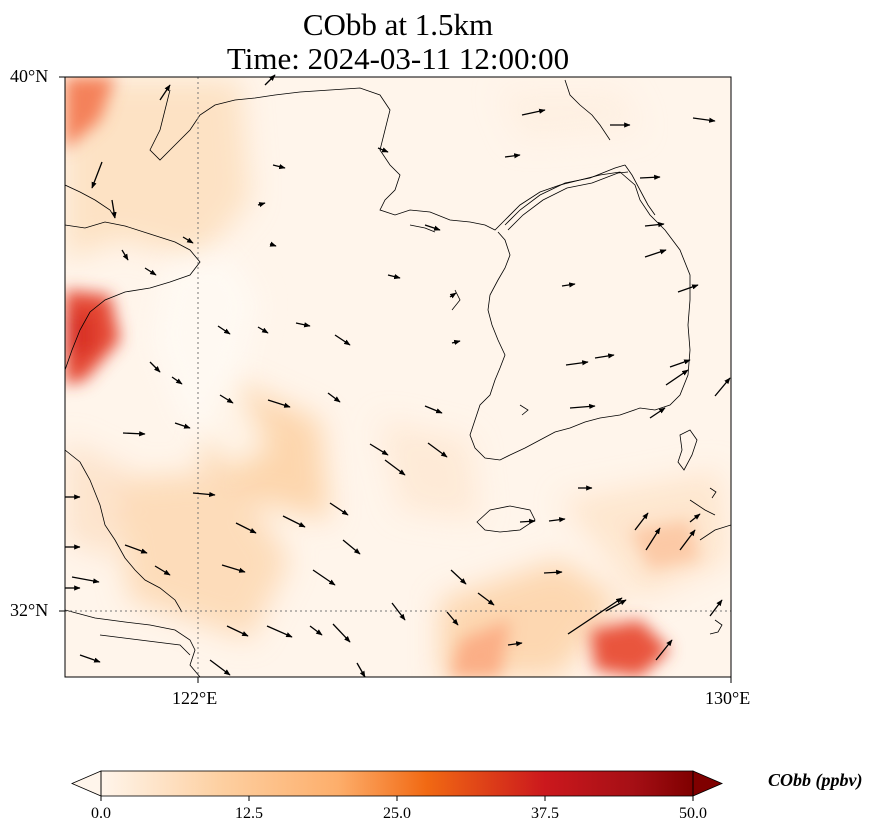 Image resolution: width=887 pixels, height=836 pixels. I want to click on xtick-label-122: 122°E, so click(195, 698).